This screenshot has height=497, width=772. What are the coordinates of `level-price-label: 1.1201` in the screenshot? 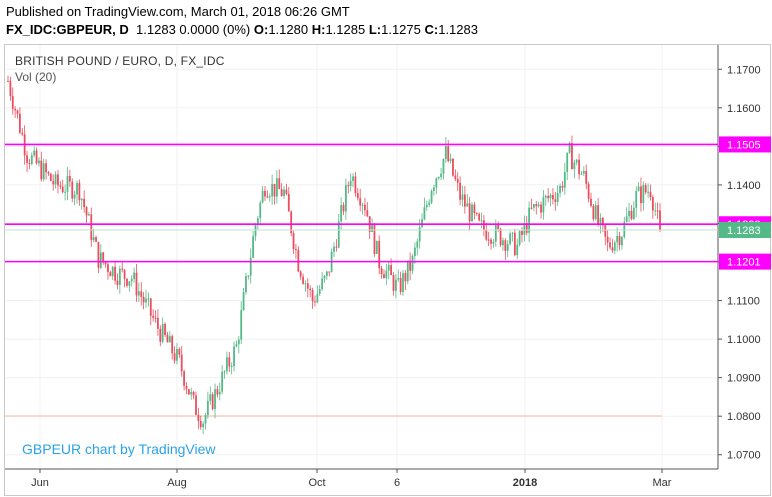 It's located at (744, 263).